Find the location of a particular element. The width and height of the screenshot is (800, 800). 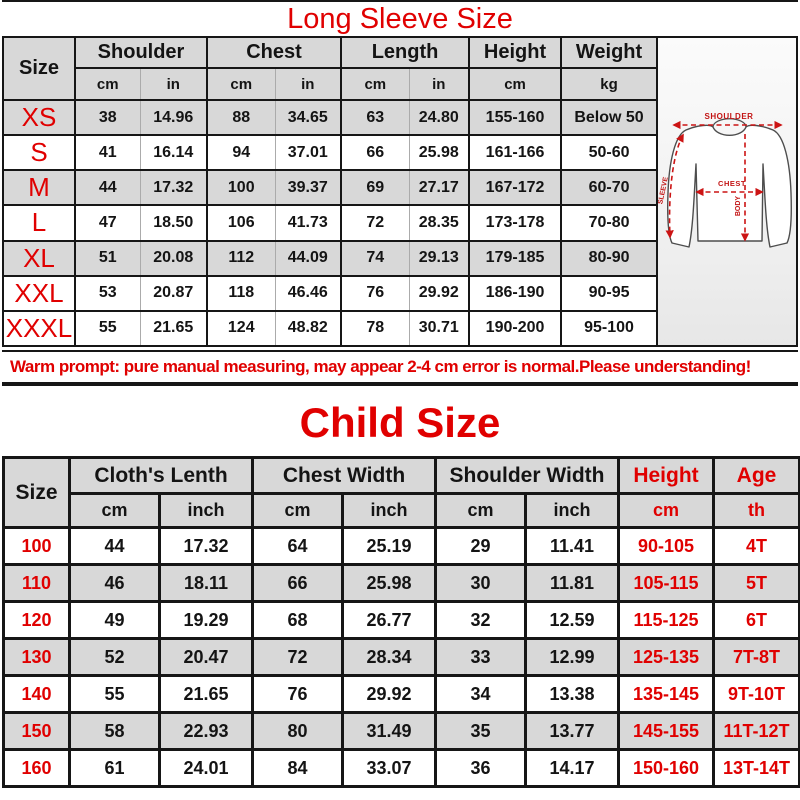

value-cell: 41.73 is located at coordinates (308, 223).